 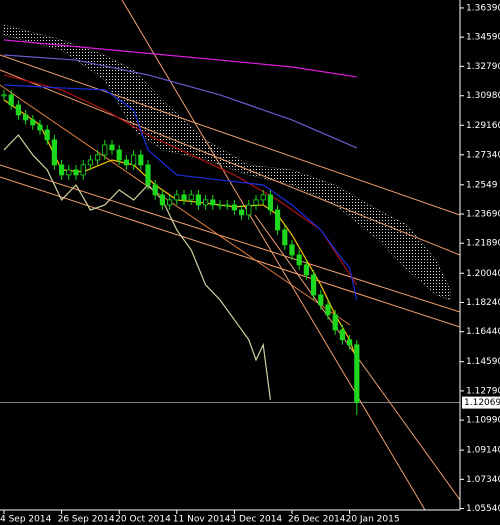 What do you see at coordinates (86, 520) in the screenshot?
I see `x-tick-label: 26 Sep 2014` at bounding box center [86, 520].